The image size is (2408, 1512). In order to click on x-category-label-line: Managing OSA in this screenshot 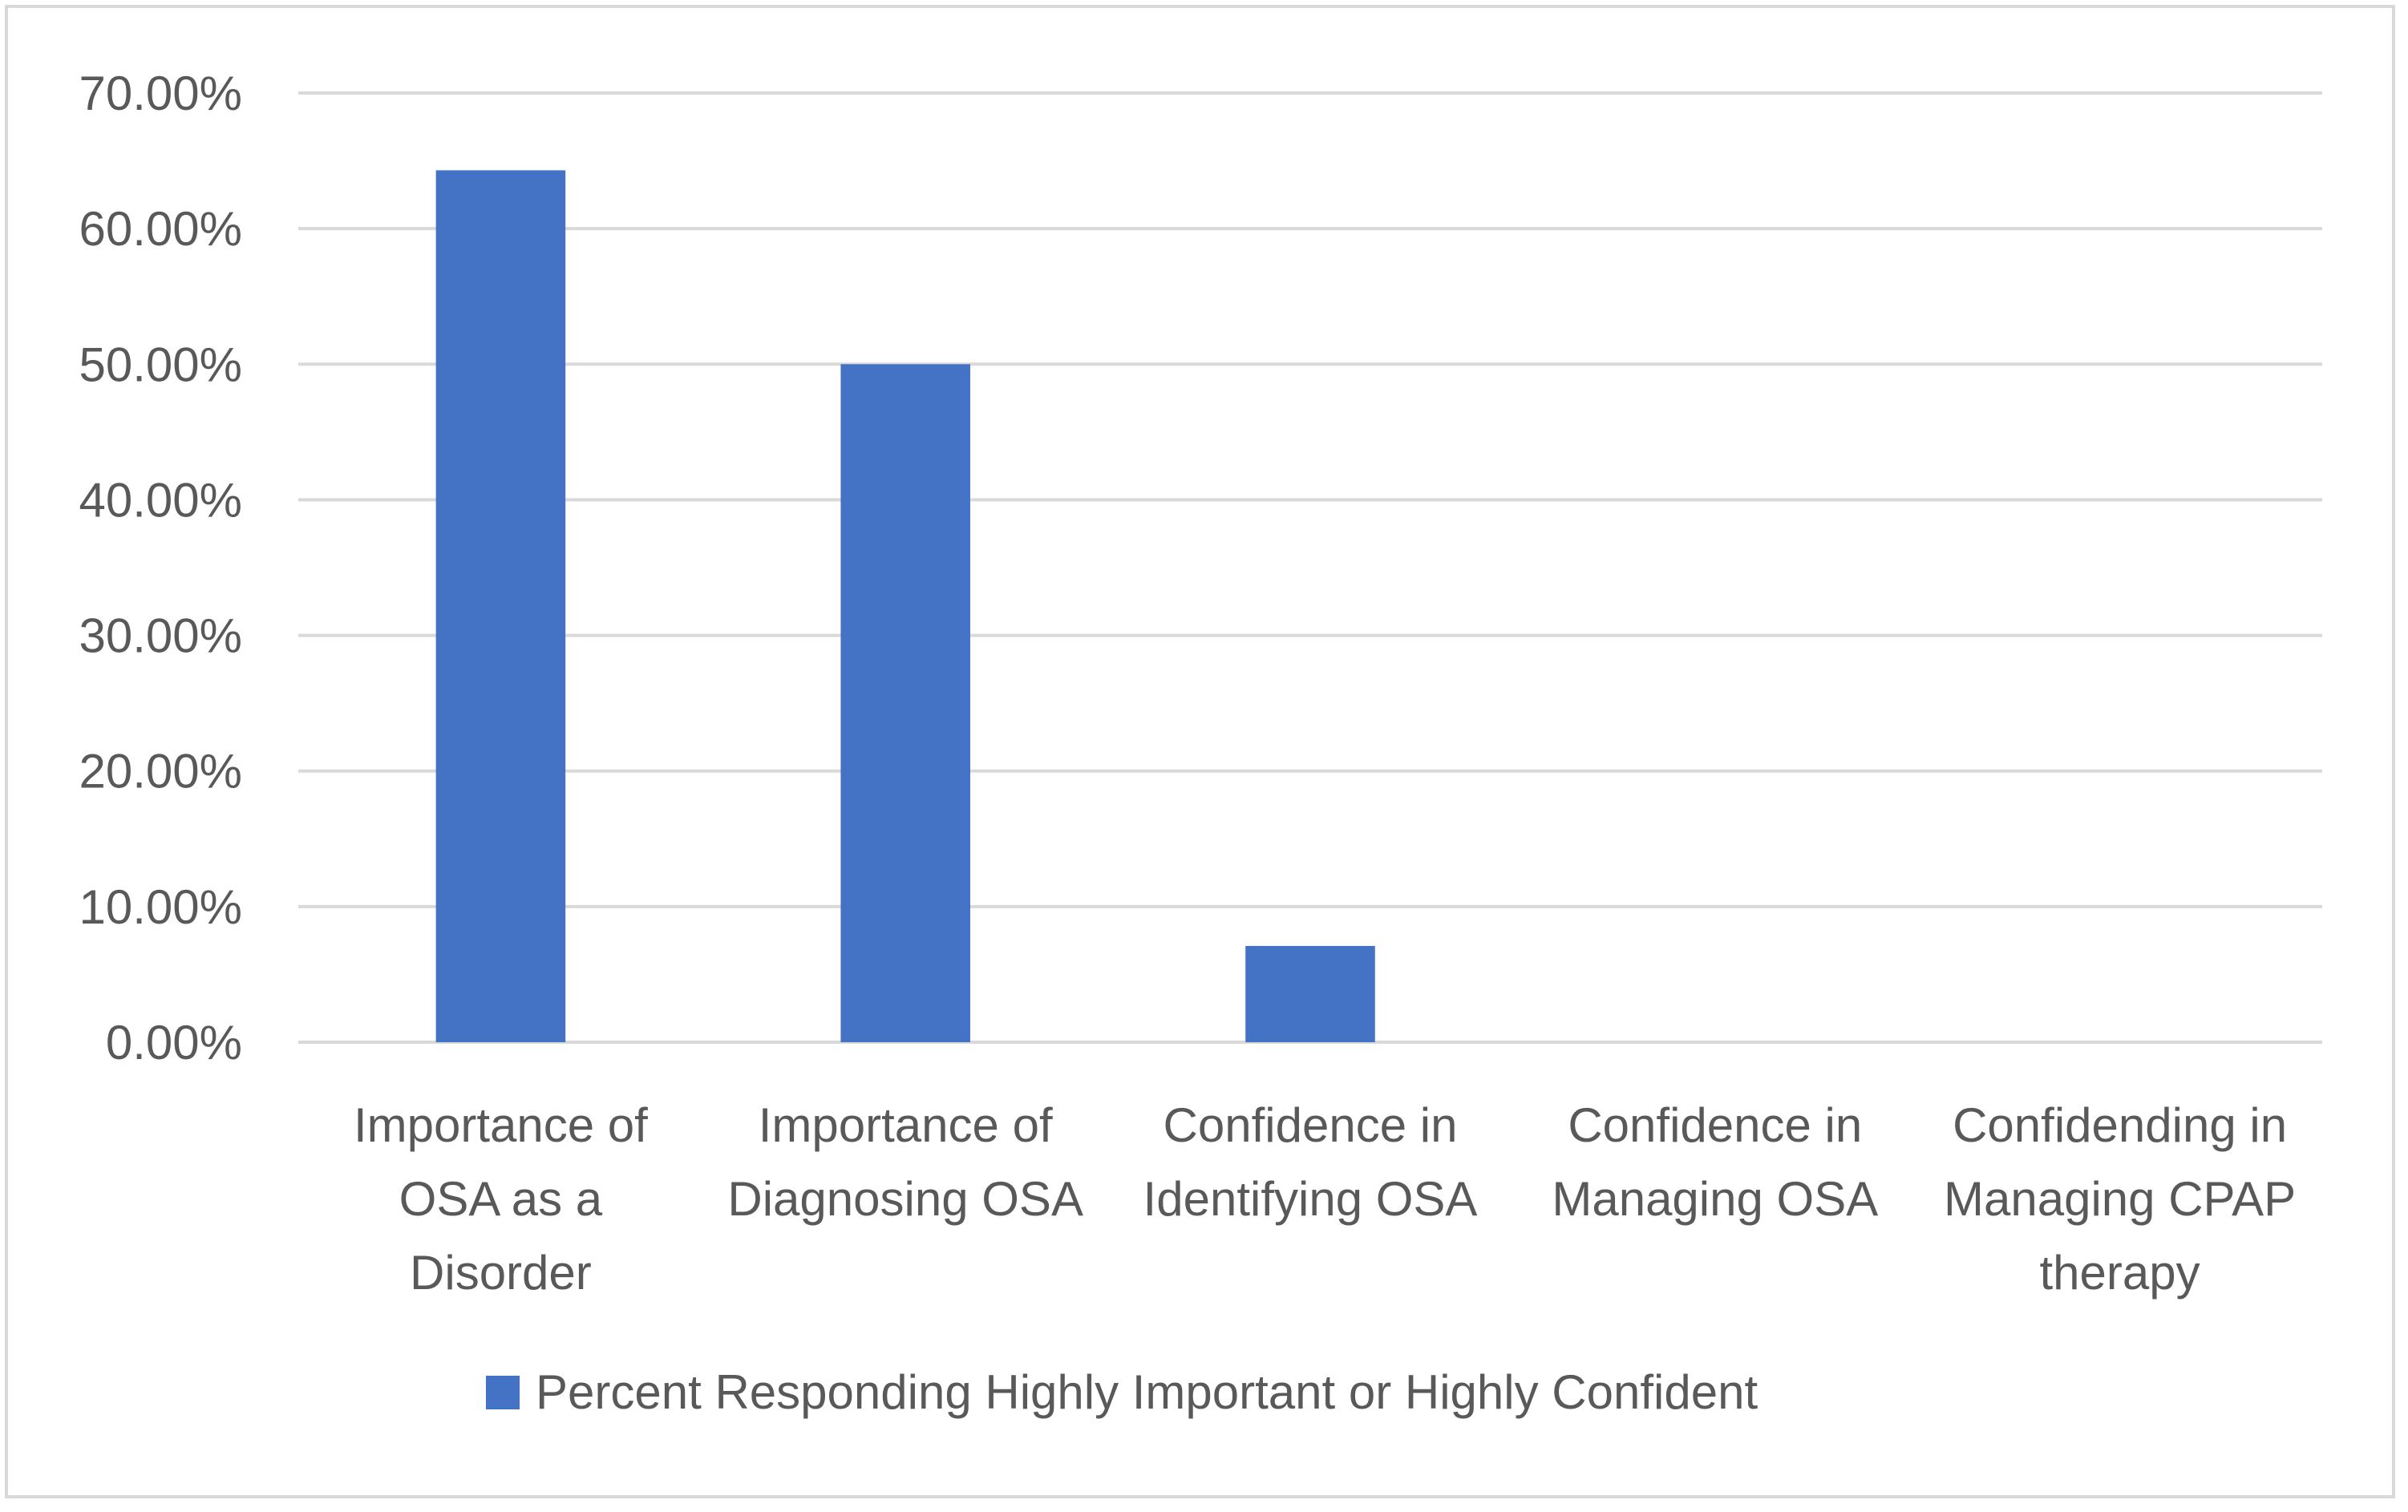, I will do `click(1715, 1199)`.